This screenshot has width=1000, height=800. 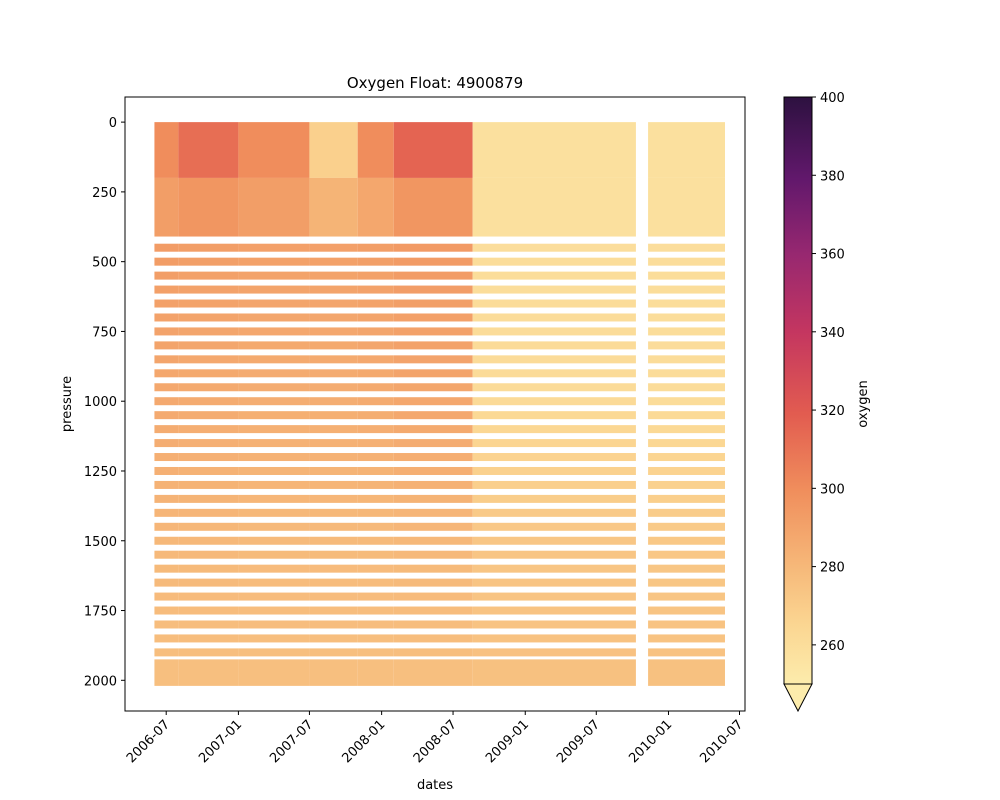 What do you see at coordinates (832, 333) in the screenshot?
I see `colorbar-tick-label: 340` at bounding box center [832, 333].